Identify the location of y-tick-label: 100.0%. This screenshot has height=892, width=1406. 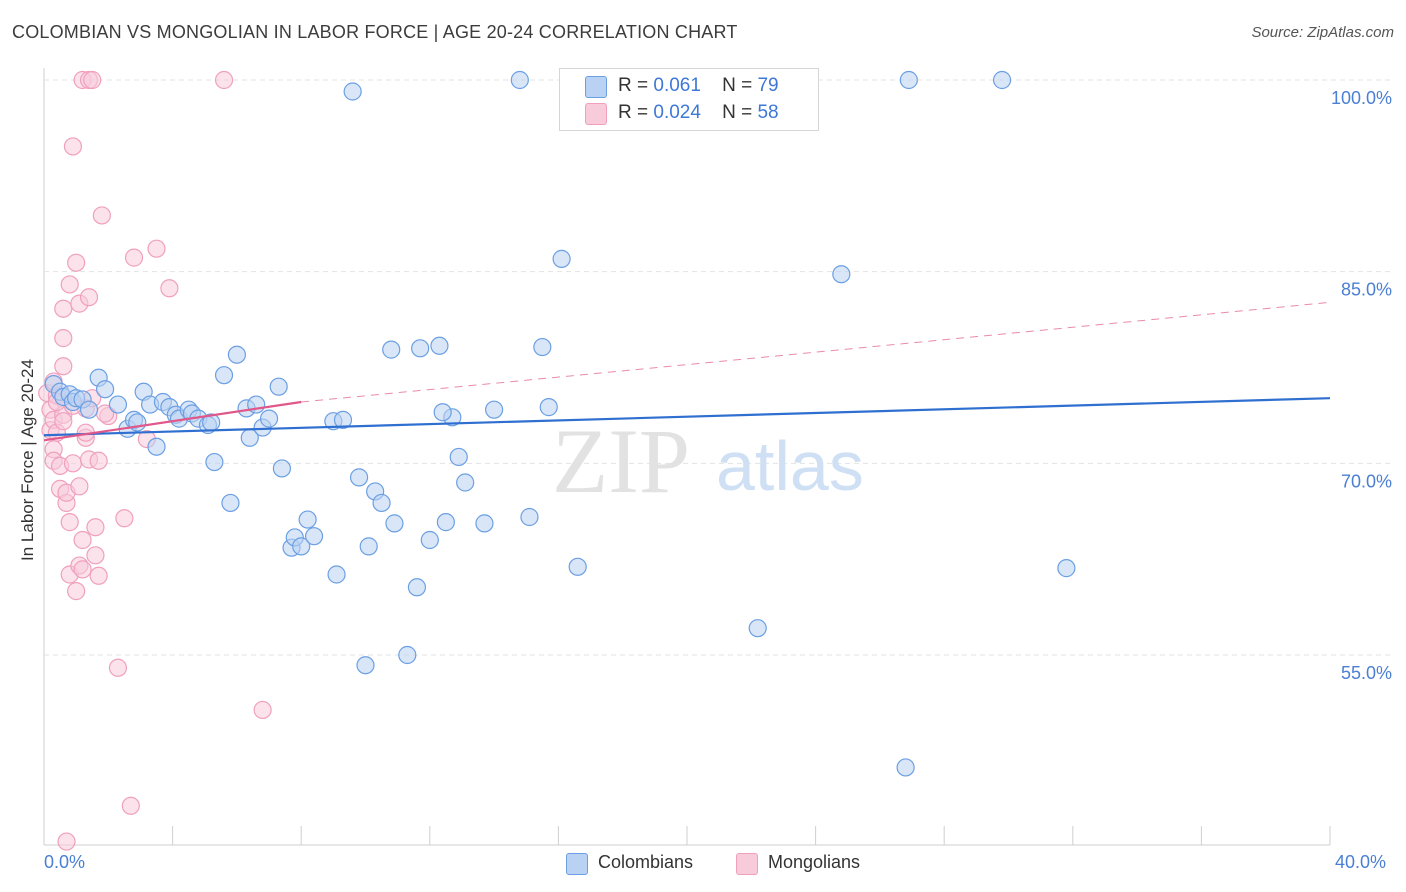
(1361, 98).